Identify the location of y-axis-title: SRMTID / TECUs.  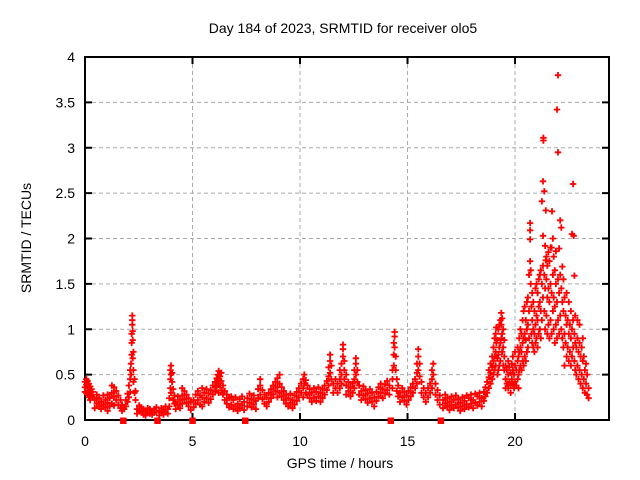
(26, 238).